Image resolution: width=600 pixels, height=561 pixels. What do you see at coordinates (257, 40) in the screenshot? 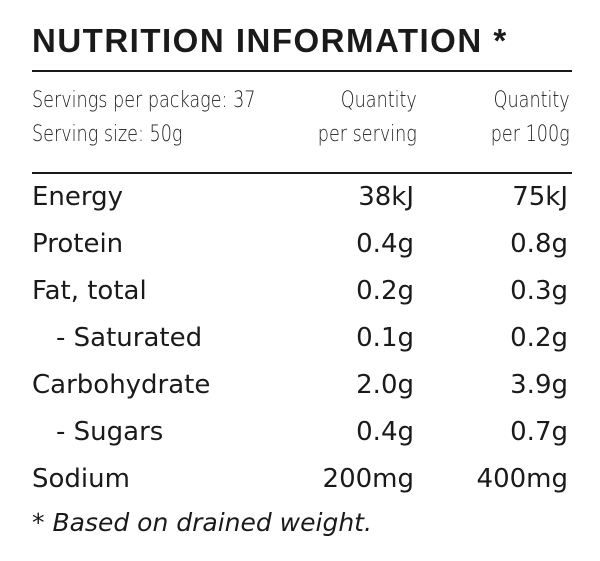
I see `title-text: NUTRITION INFORMATION` at bounding box center [257, 40].